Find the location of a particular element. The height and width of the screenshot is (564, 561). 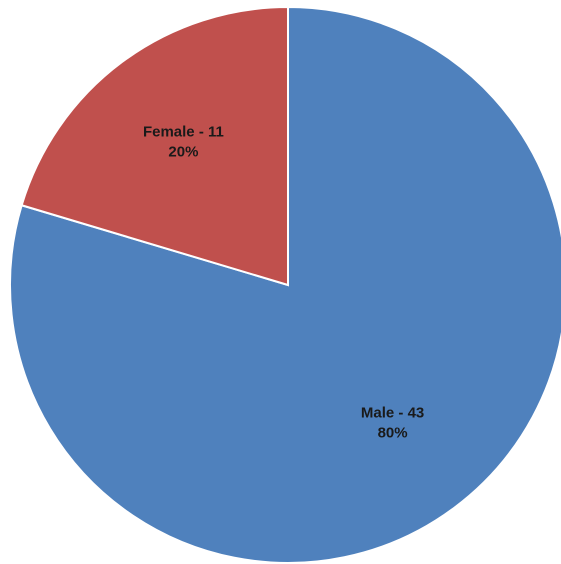

data-label-percent: 80% is located at coordinates (393, 432).